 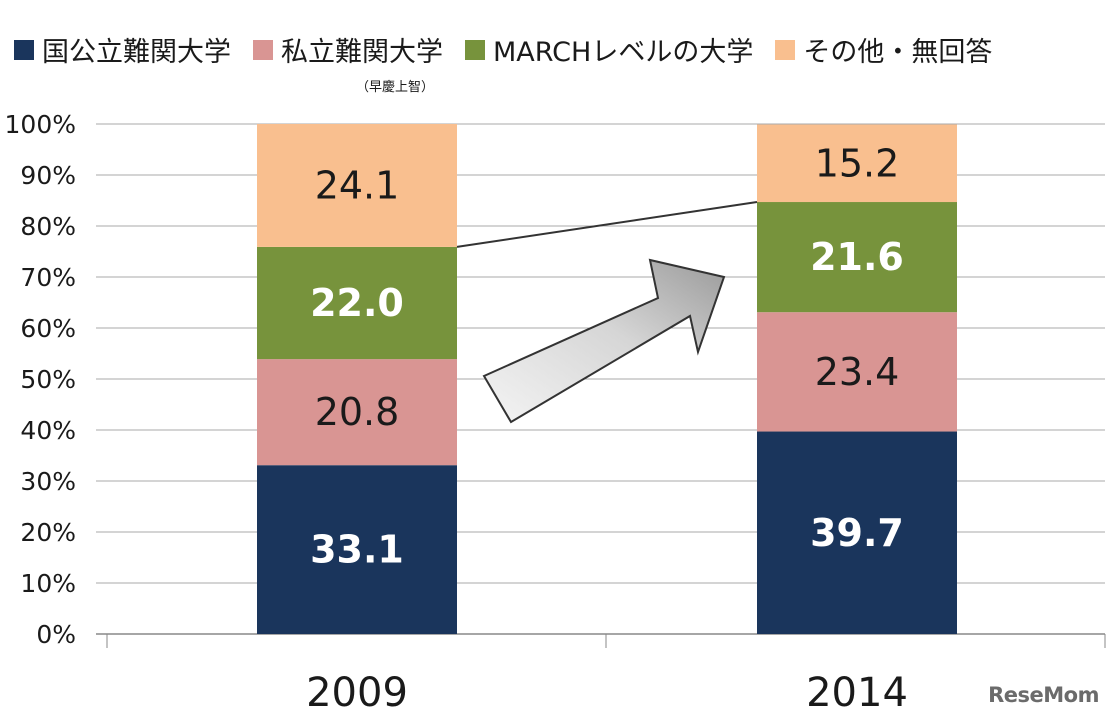 I want to click on legend-label-other: その他・無回答, so click(x=898, y=52).